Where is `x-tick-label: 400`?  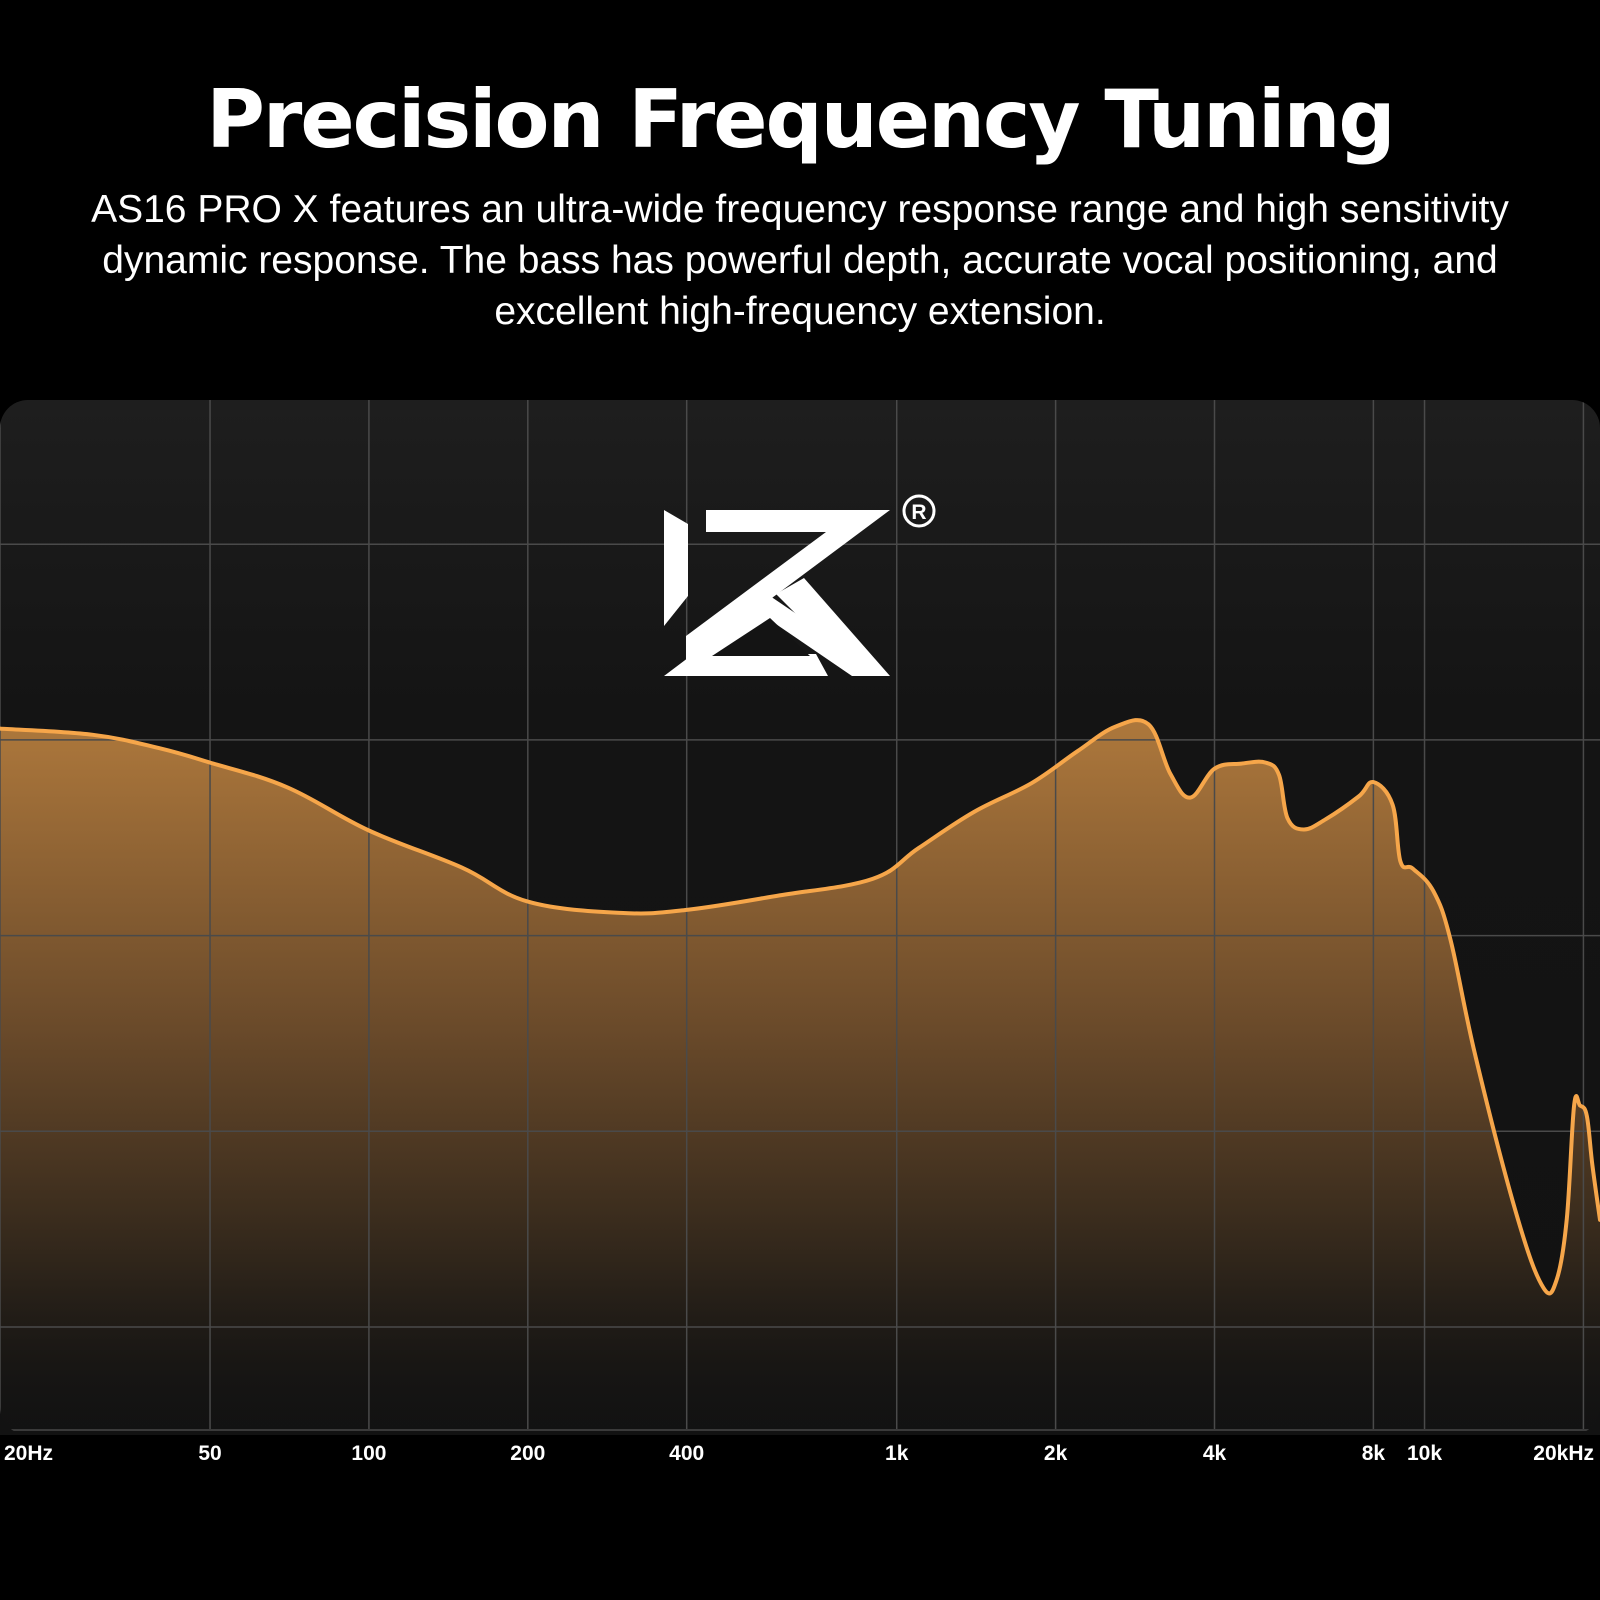
x-tick-label: 400 is located at coordinates (686, 1453).